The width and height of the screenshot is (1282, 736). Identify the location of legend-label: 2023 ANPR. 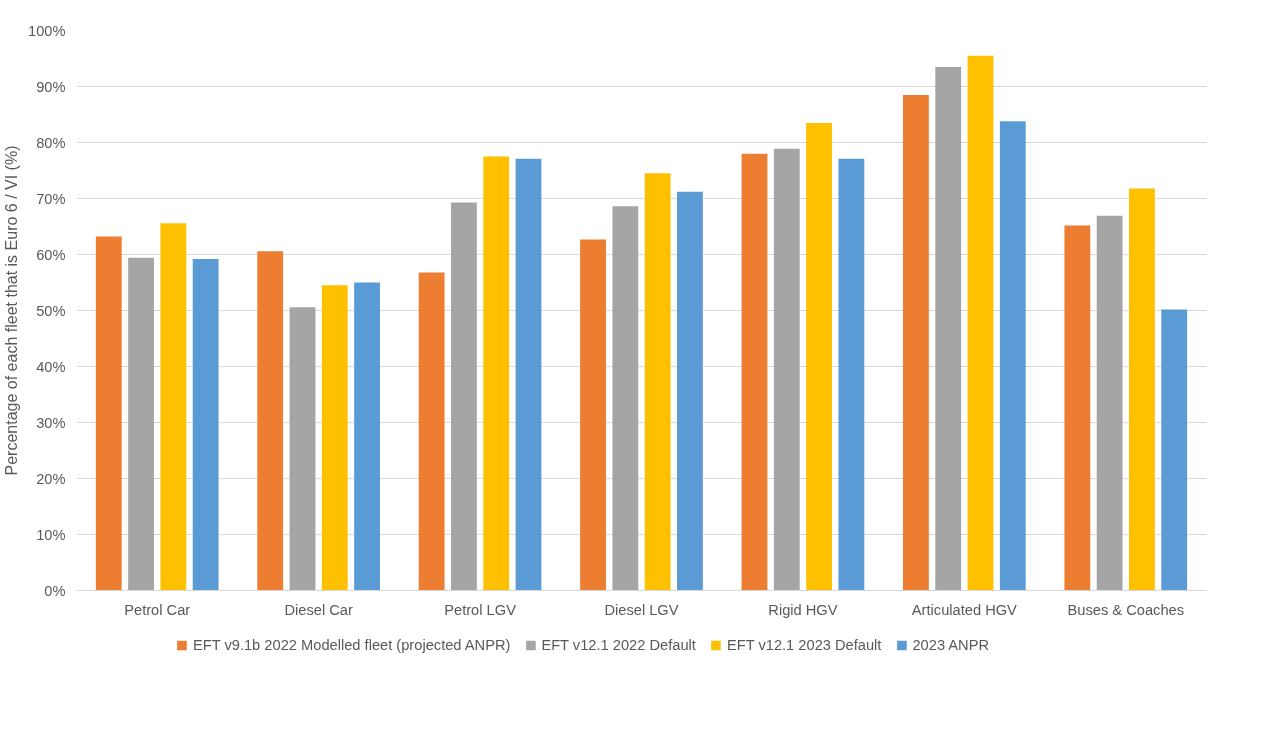
(951, 645).